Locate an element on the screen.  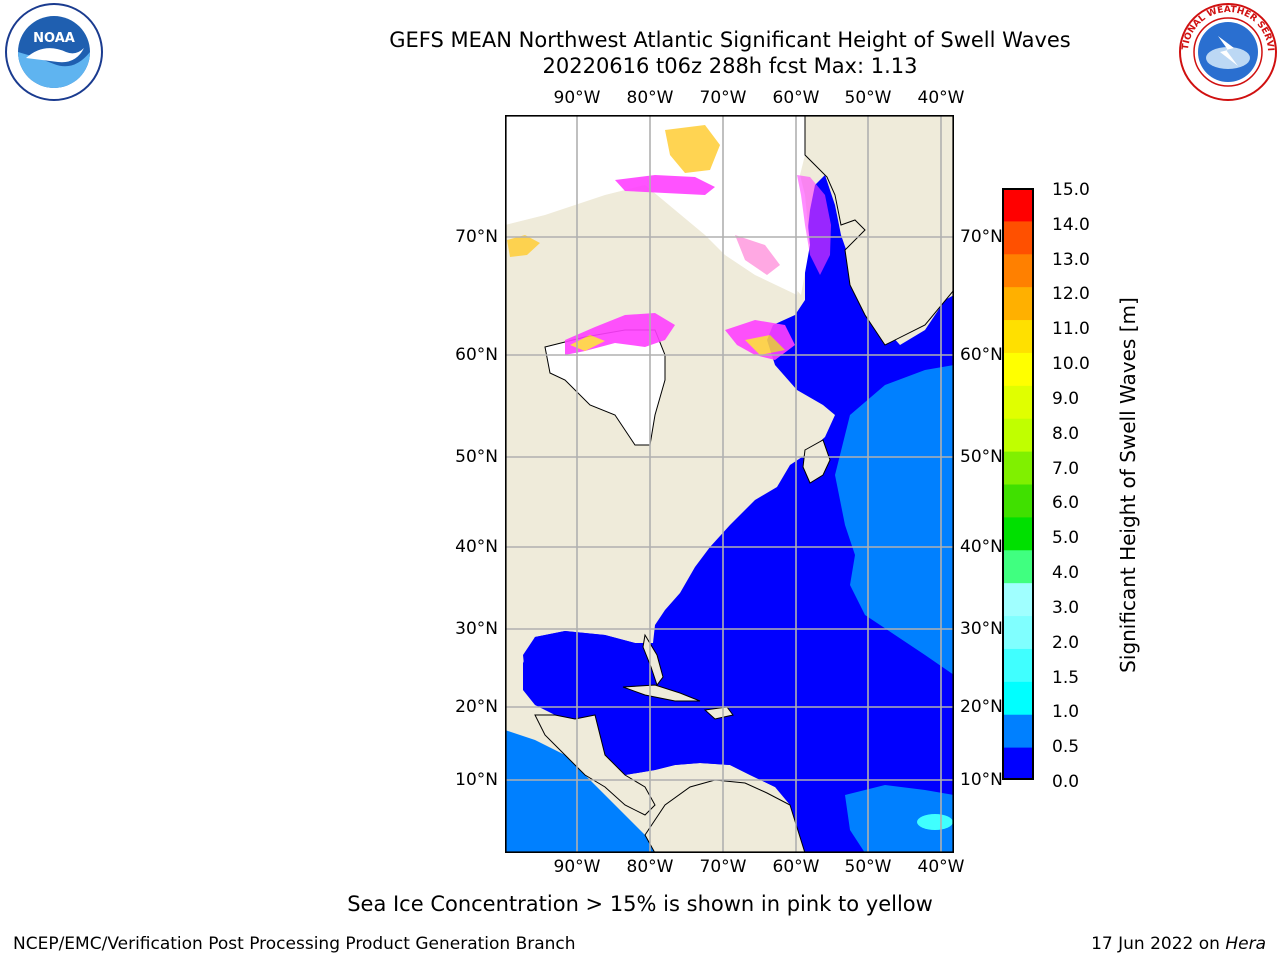
cuba is located at coordinates (661, 693).